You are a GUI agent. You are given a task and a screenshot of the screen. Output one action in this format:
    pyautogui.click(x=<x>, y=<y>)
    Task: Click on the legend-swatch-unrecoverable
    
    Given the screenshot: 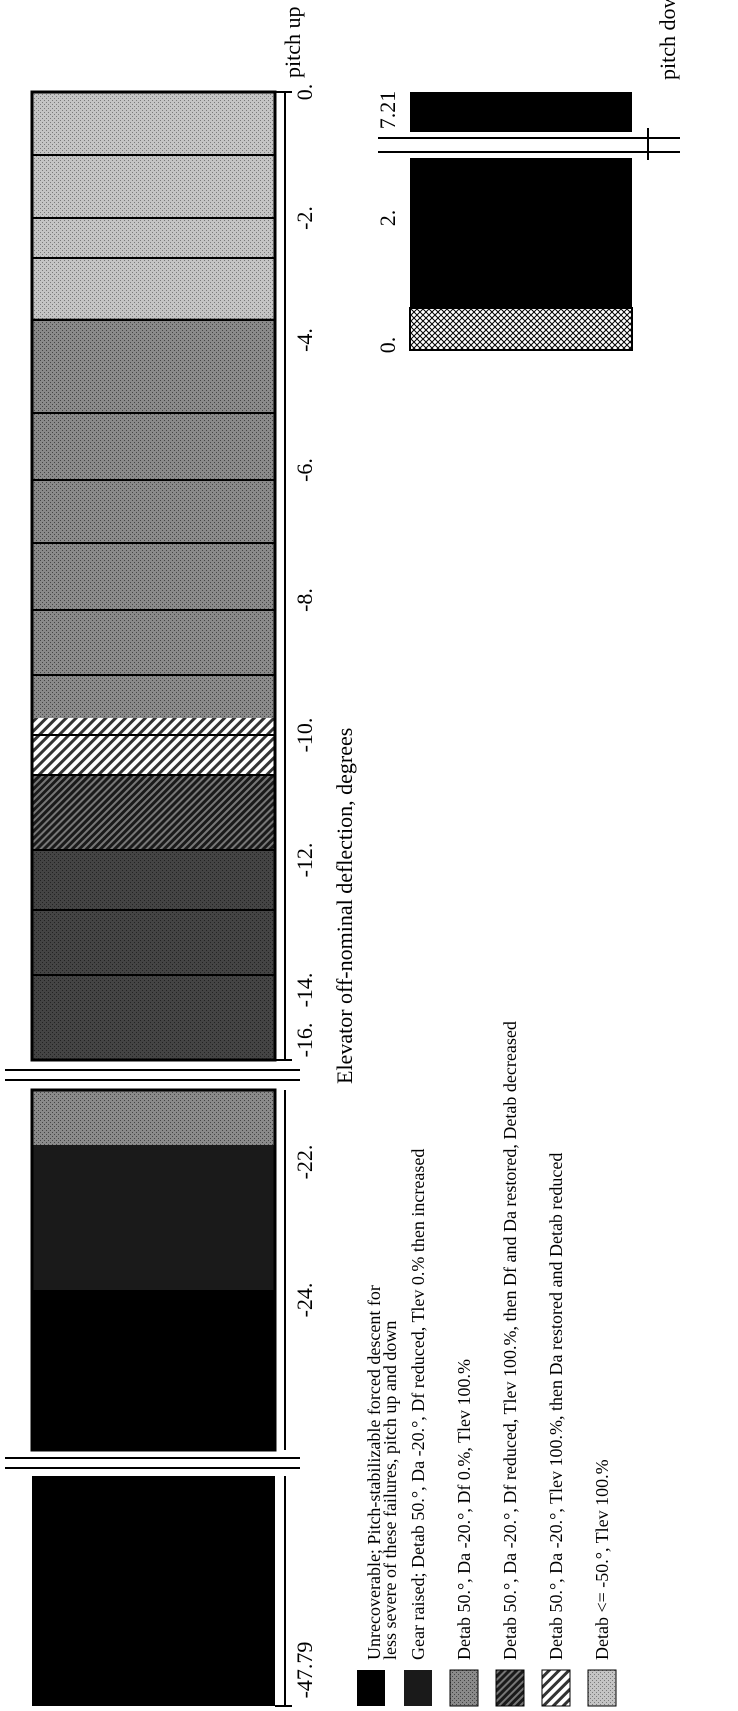 What is the action you would take?
    pyautogui.click(x=371, y=1688)
    